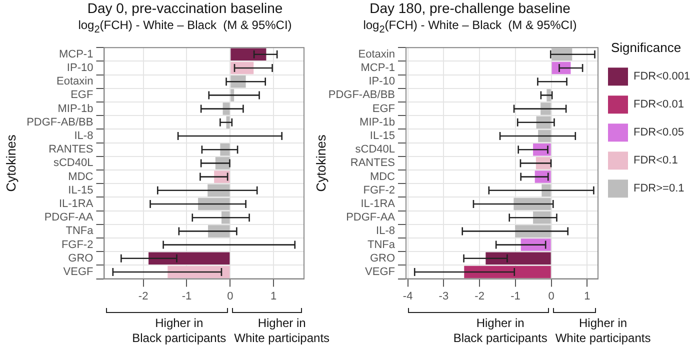 Image resolution: width=700 pixels, height=363 pixels. I want to click on legend-label: FDR<0.1, so click(656, 161).